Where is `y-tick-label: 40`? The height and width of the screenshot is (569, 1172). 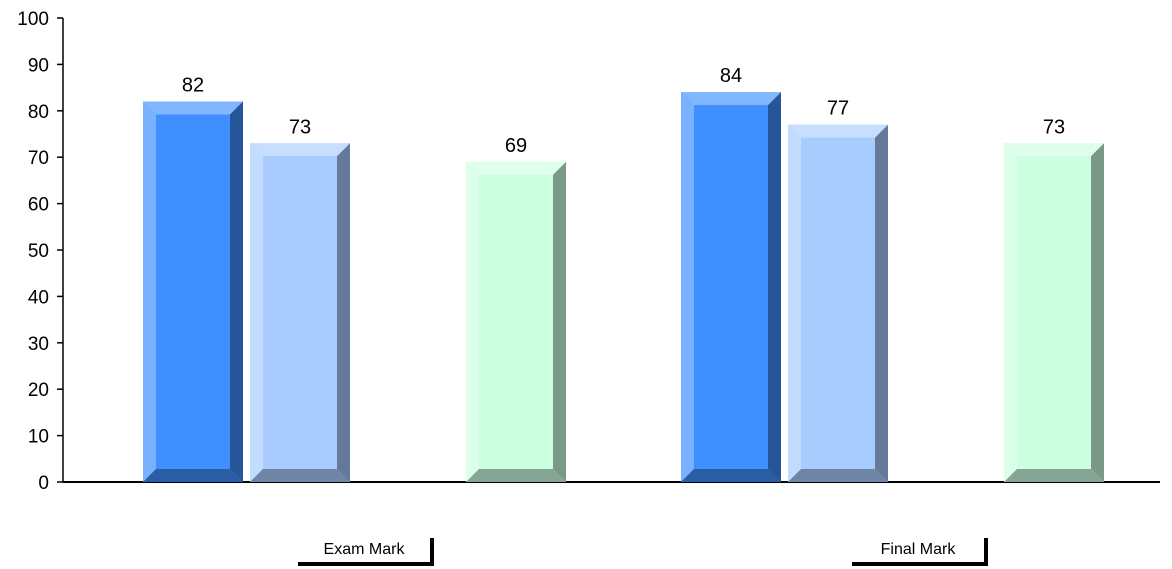 y-tick-label: 40 is located at coordinates (38, 297).